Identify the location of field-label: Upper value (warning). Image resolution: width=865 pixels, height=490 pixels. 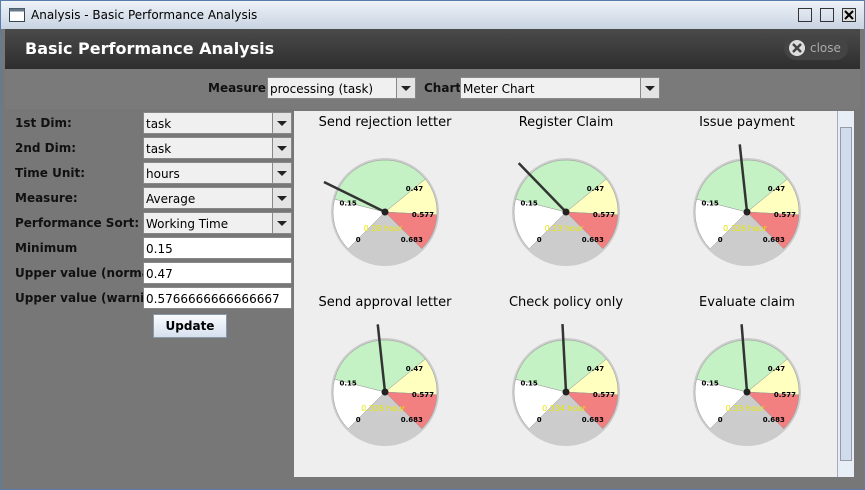
(91, 298).